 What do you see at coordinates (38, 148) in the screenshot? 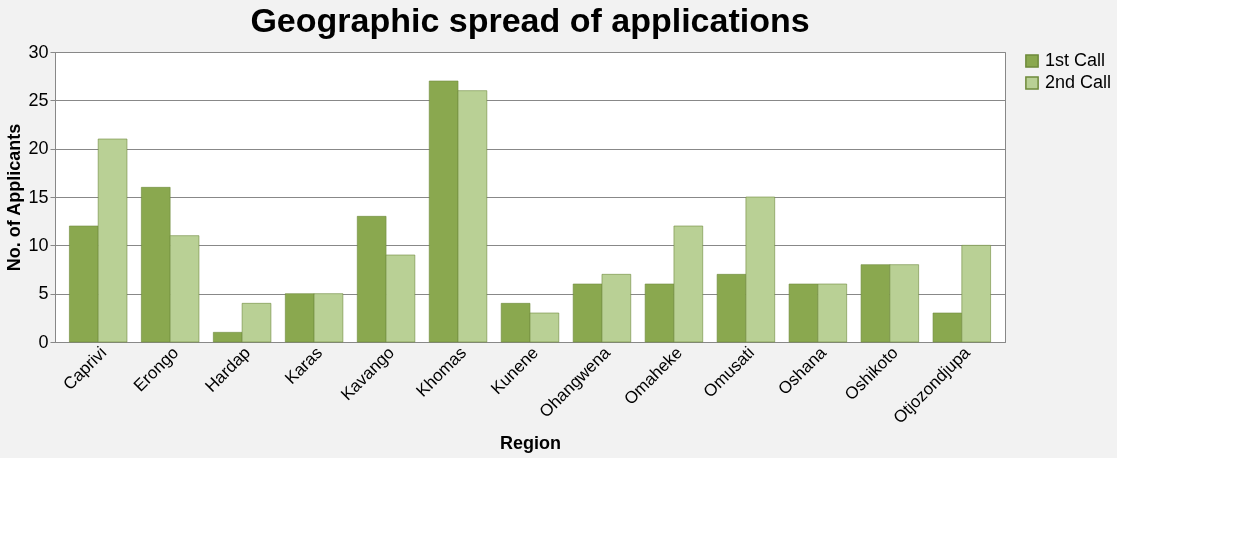
I see `y-tick-label: 20` at bounding box center [38, 148].